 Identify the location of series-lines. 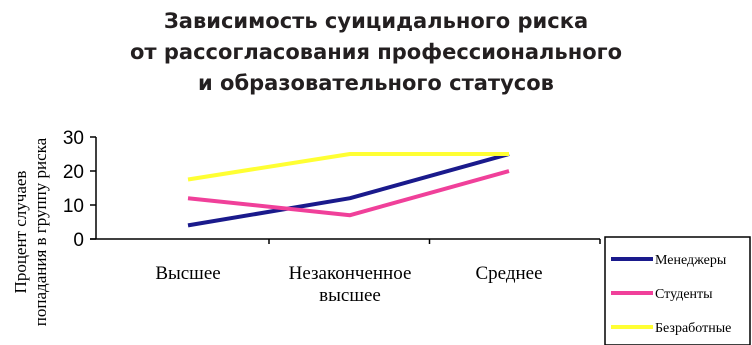
(348, 190).